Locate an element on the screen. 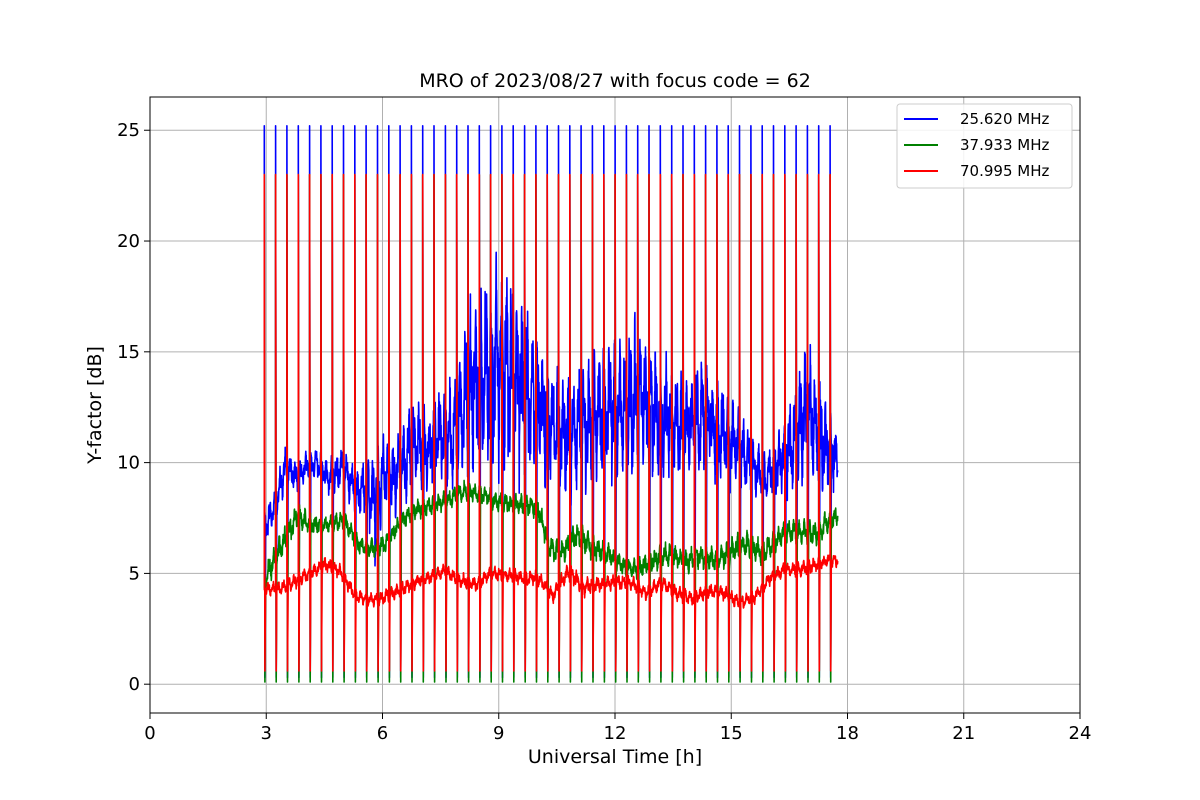  x-tick-label: 12 is located at coordinates (615, 733).